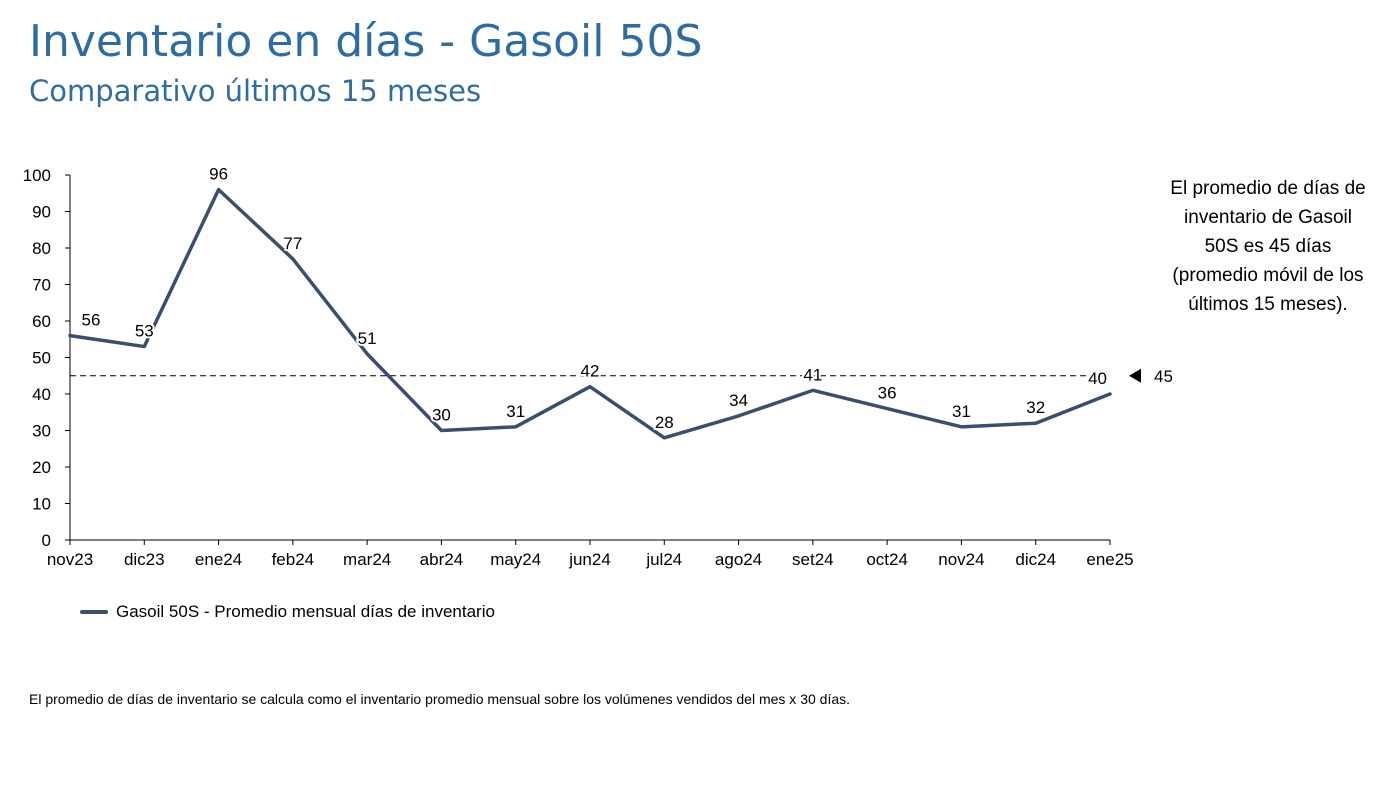 This screenshot has width=1398, height=786. I want to click on x-tick-label: dic23, so click(144, 559).